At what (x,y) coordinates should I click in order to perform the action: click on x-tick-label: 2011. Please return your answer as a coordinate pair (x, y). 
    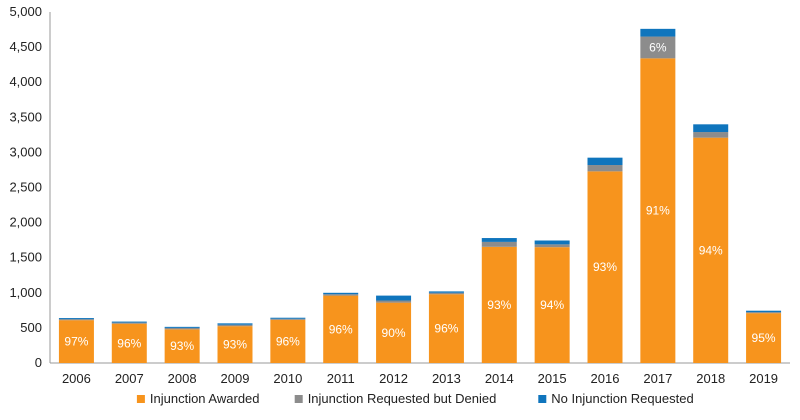
    Looking at the image, I should click on (341, 378).